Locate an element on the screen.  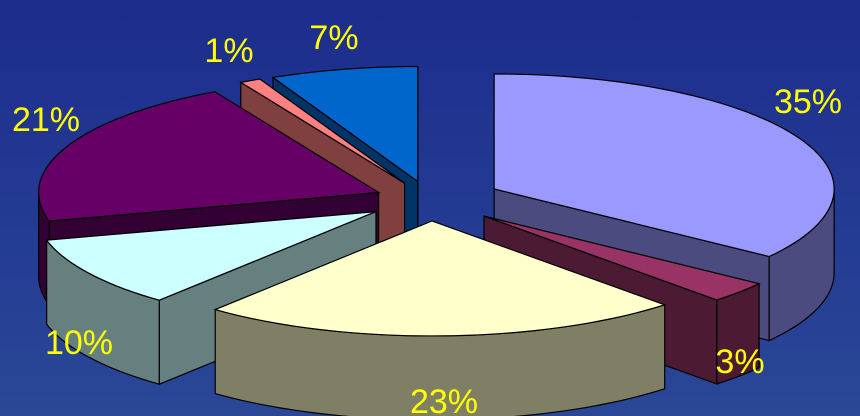
slice-percent-label: 21% is located at coordinates (46, 120).